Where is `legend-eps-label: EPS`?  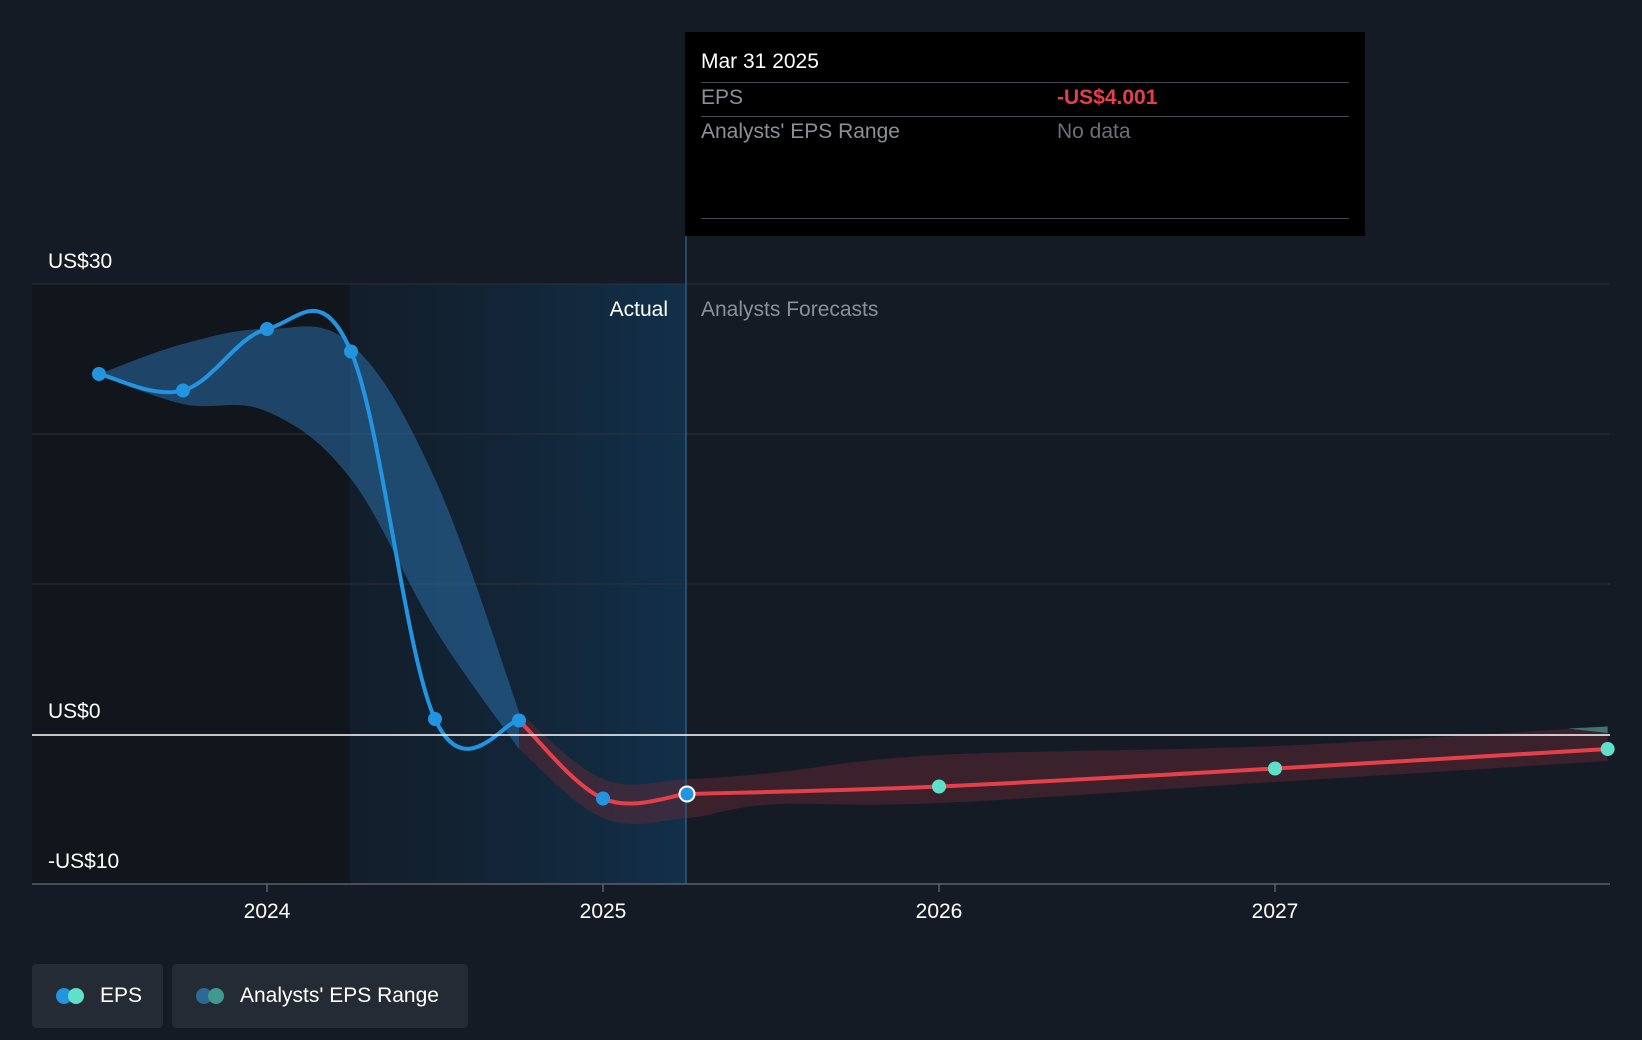 legend-eps-label: EPS is located at coordinates (121, 995).